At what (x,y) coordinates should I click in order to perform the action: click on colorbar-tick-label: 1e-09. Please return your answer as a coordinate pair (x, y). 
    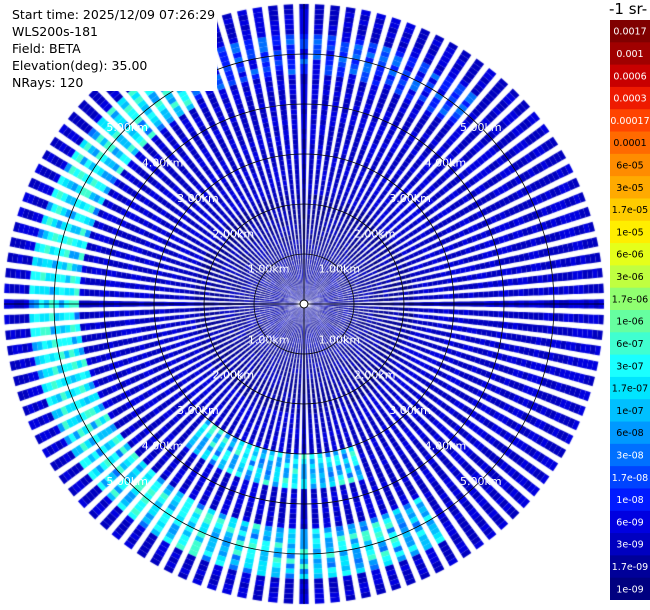
    Looking at the image, I should click on (629, 589).